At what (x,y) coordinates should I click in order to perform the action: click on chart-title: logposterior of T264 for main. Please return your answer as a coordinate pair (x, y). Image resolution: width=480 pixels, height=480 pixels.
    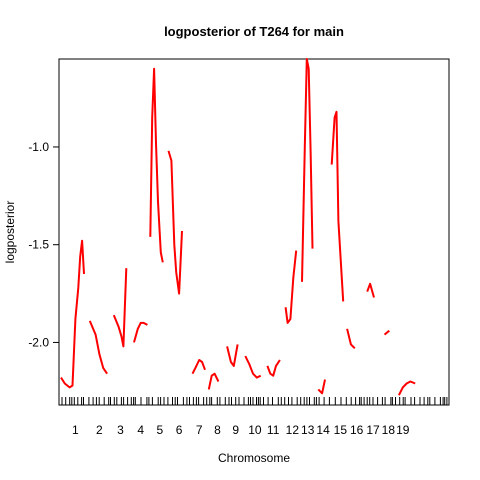
    Looking at the image, I should click on (254, 31).